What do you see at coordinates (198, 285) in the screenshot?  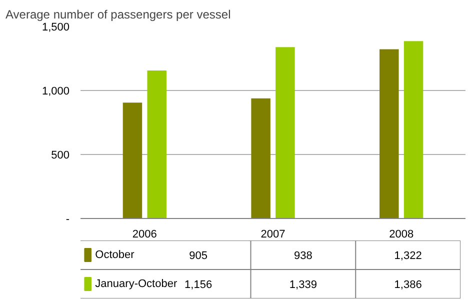 I see `data-label: 1,156` at bounding box center [198, 285].